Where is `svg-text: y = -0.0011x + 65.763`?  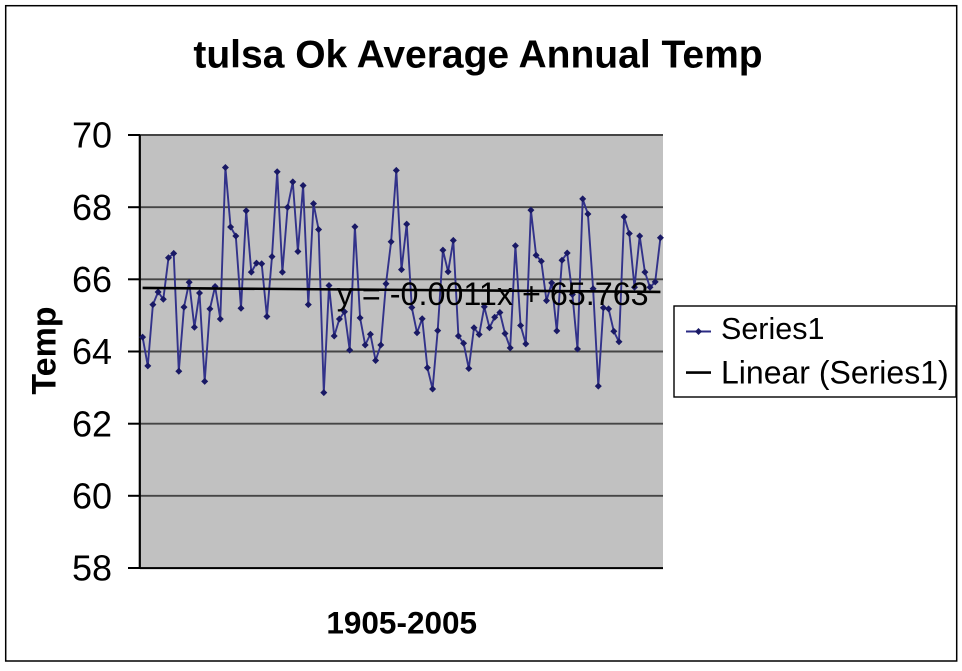 svg-text: y = -0.0011x + 65.763 is located at coordinates (493, 294).